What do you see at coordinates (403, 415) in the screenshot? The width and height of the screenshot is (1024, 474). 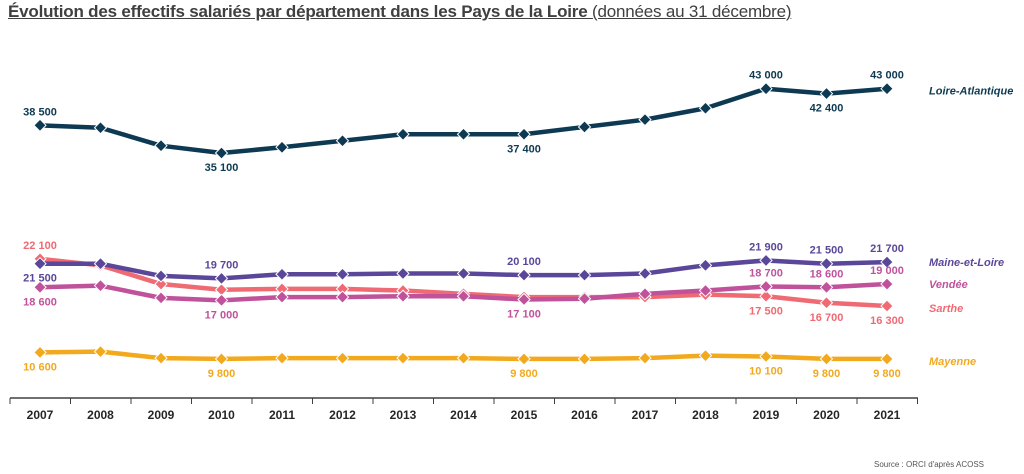 I see `x-tick-label: 2013` at bounding box center [403, 415].